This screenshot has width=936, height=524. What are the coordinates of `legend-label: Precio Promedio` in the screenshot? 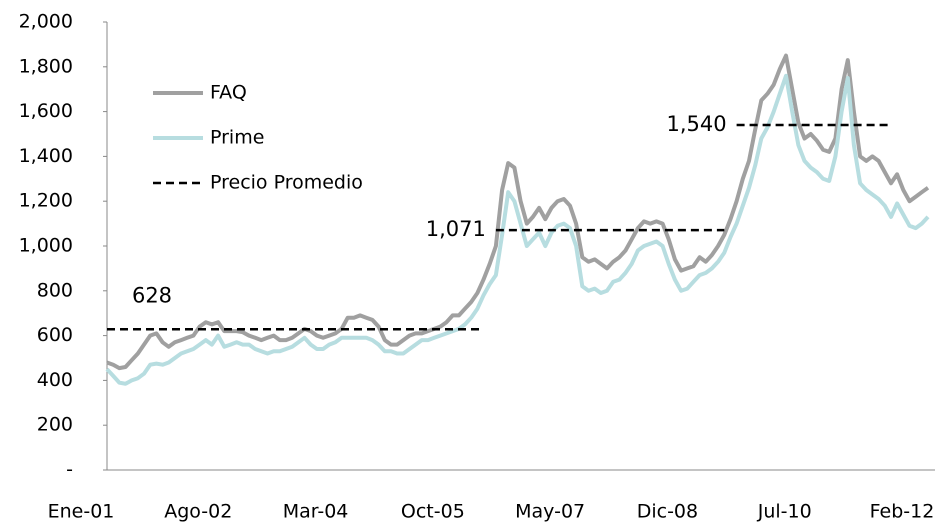 It's located at (286, 183).